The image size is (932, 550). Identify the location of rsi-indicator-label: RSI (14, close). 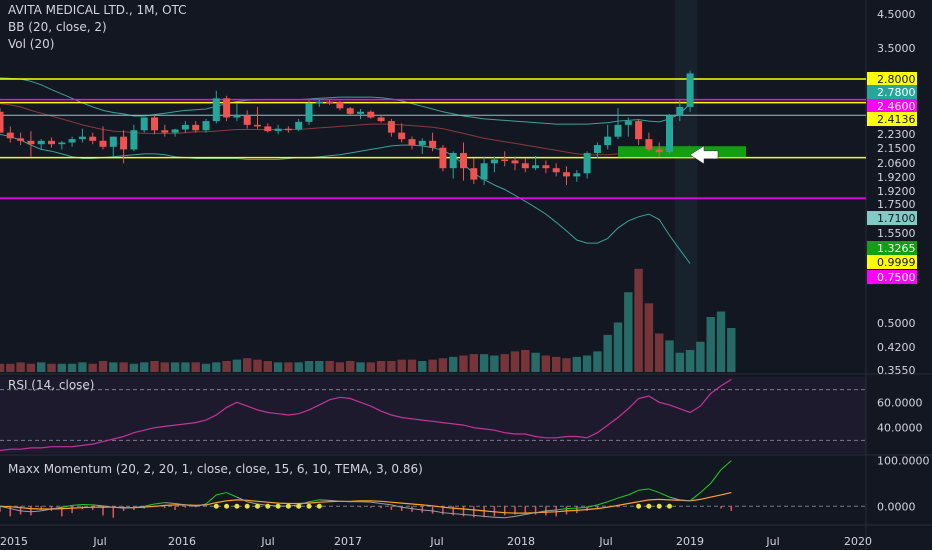
(51, 385).